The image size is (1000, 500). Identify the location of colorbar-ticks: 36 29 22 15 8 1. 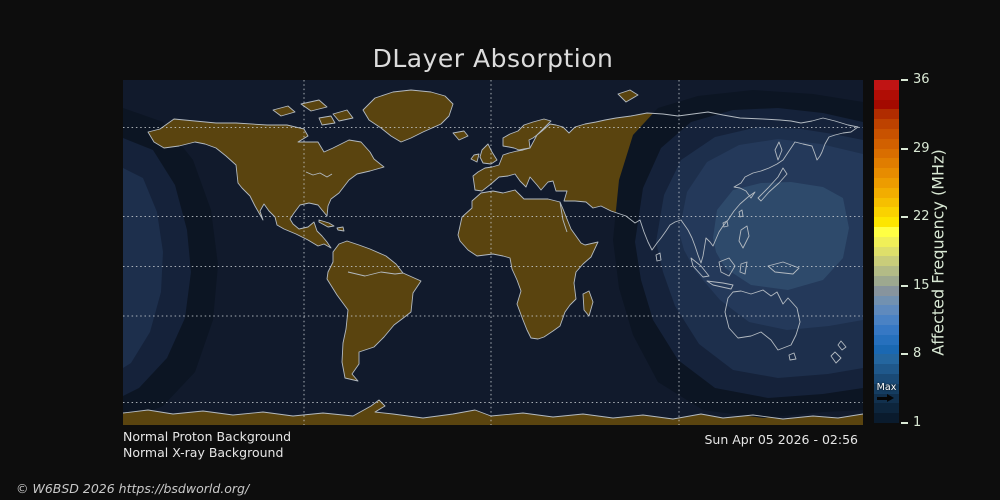
(929, 251).